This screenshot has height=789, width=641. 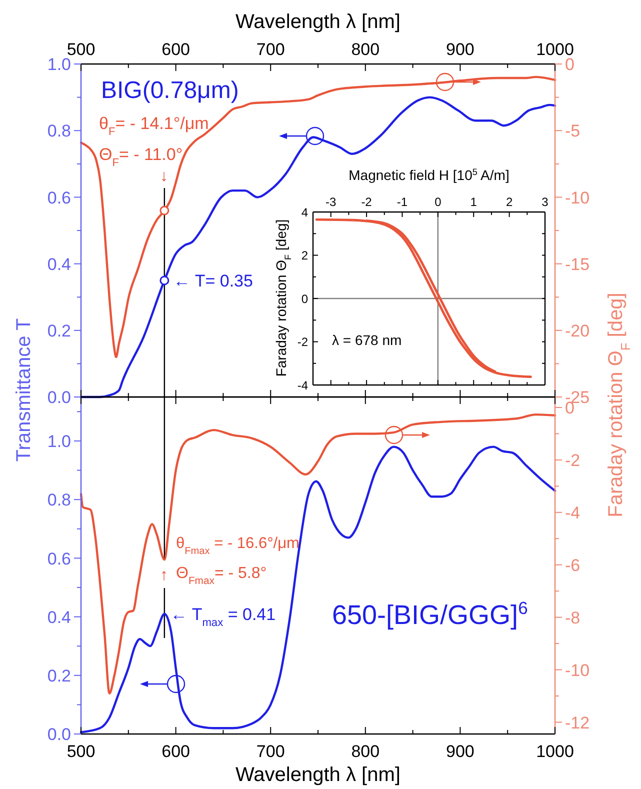 What do you see at coordinates (81, 751) in the screenshot?
I see `x-tick-label: 500` at bounding box center [81, 751].